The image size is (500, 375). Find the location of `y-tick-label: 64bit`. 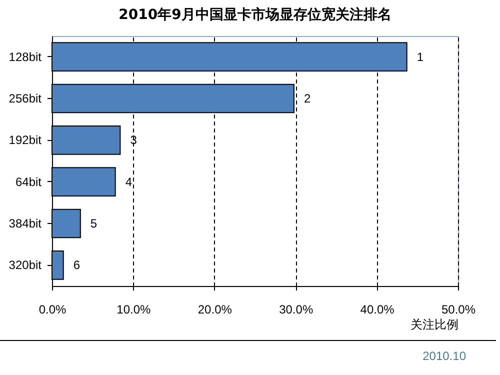

y-tick-label: 64bit is located at coordinates (28, 181).